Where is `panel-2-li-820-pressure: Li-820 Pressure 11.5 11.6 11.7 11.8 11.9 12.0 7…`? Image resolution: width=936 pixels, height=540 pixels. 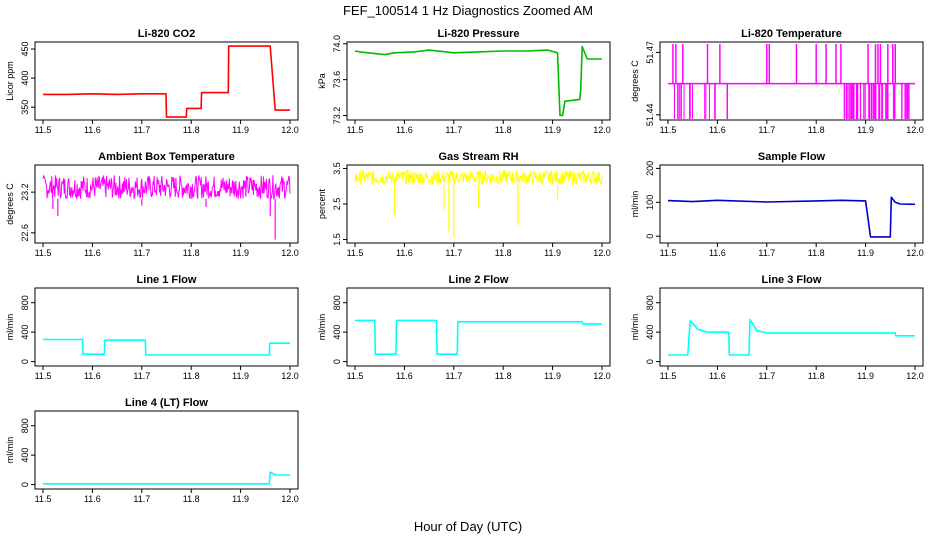
panel-2-li-820-pressure: Li-820 Pressure 11.5 11.6 11.7 11.8 11.9 12.0 7… is located at coordinates (464, 81).